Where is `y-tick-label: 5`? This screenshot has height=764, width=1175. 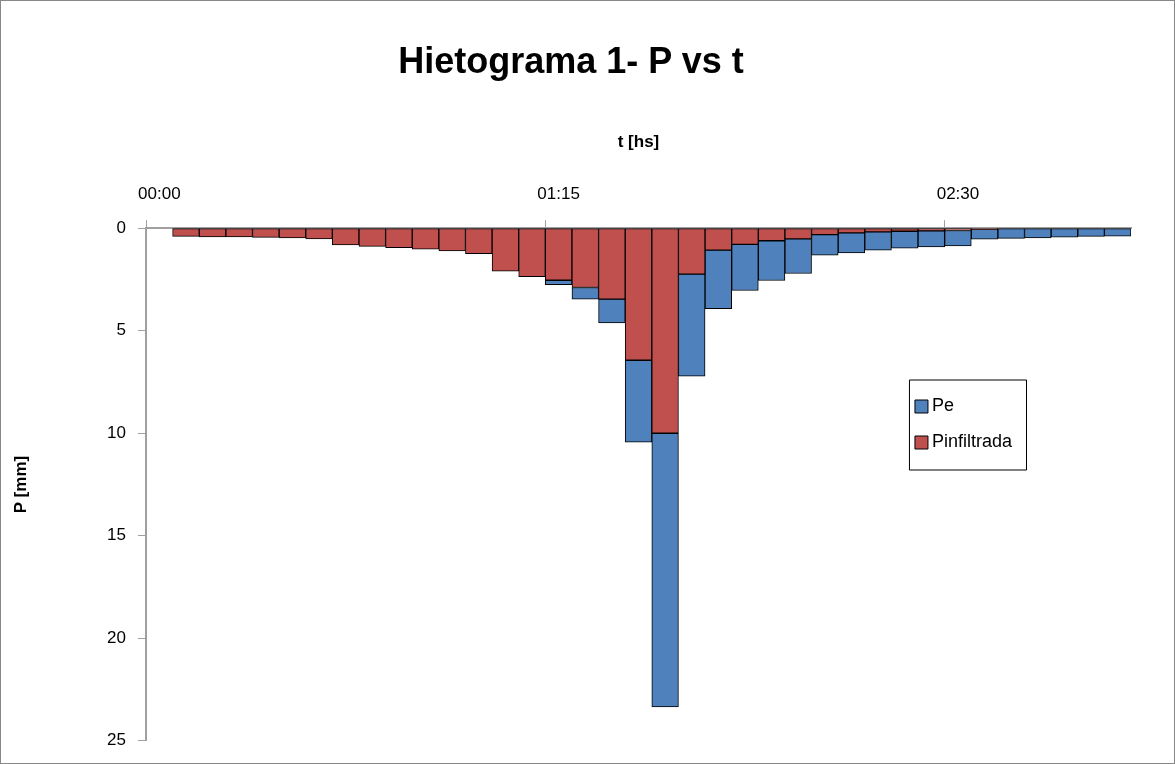 y-tick-label: 5 is located at coordinates (121, 330).